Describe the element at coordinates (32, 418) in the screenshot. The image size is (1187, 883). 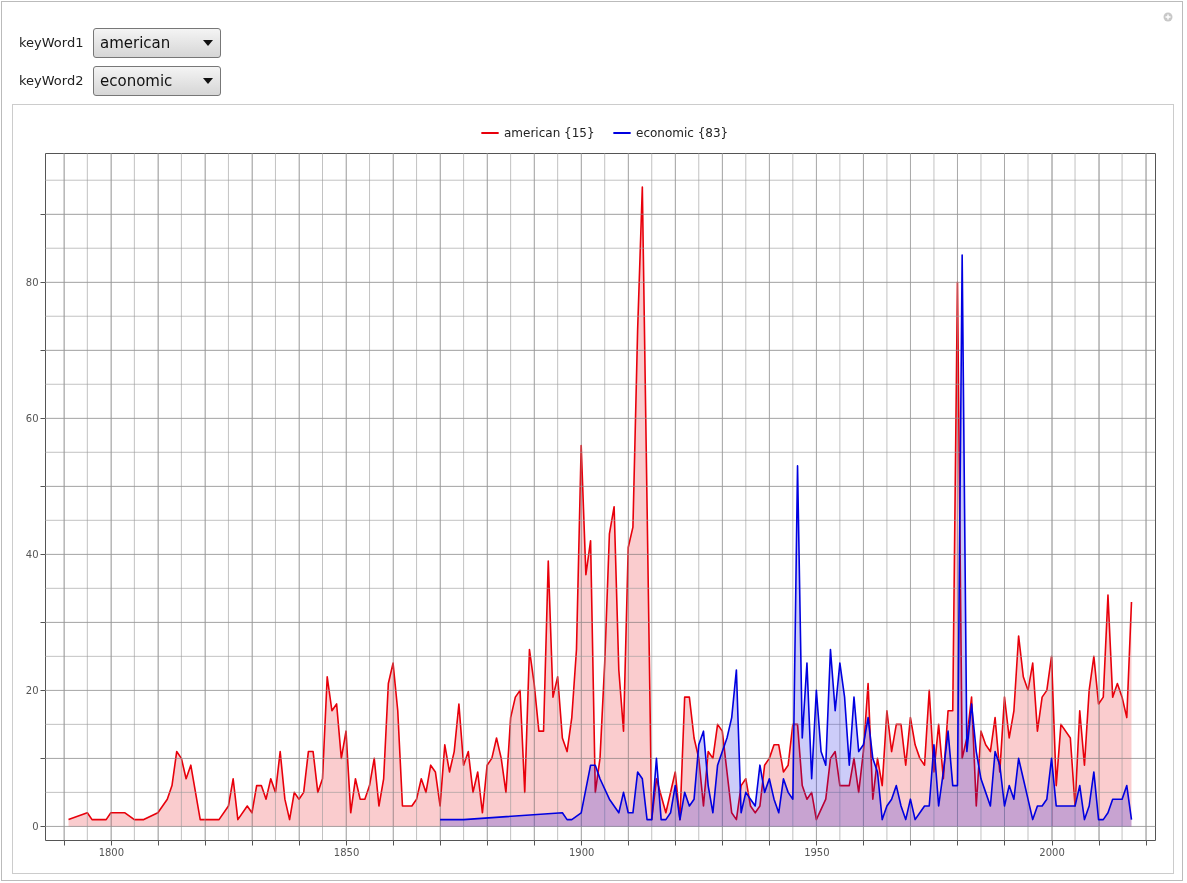
I see `y-tick-label: 60` at that location.